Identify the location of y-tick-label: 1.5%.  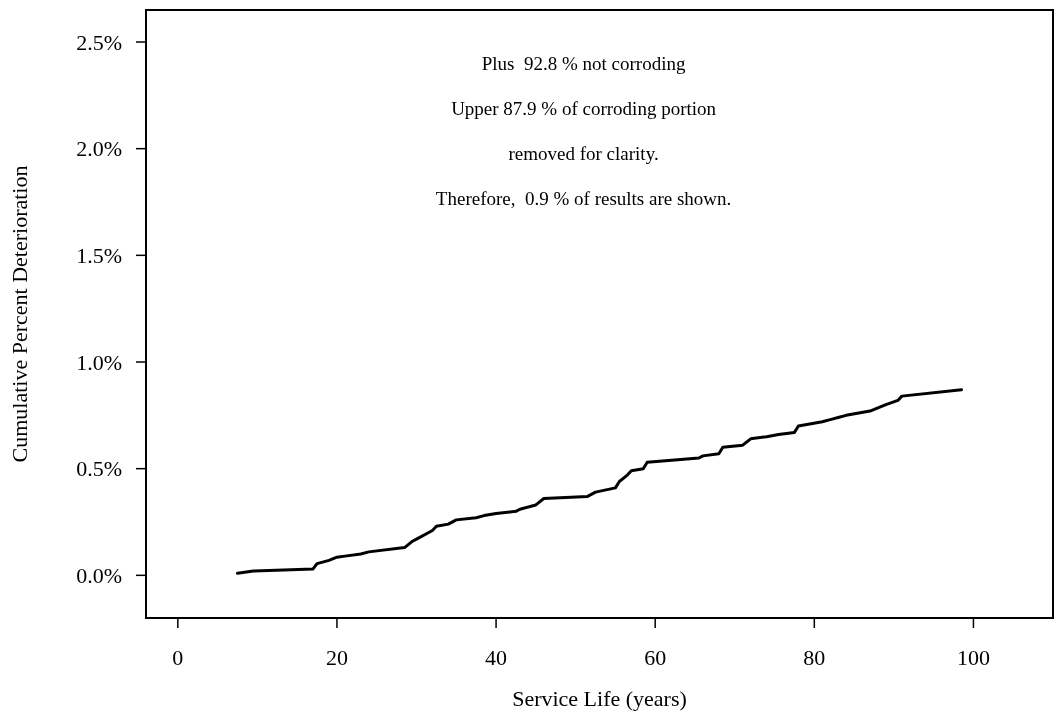
(99, 256).